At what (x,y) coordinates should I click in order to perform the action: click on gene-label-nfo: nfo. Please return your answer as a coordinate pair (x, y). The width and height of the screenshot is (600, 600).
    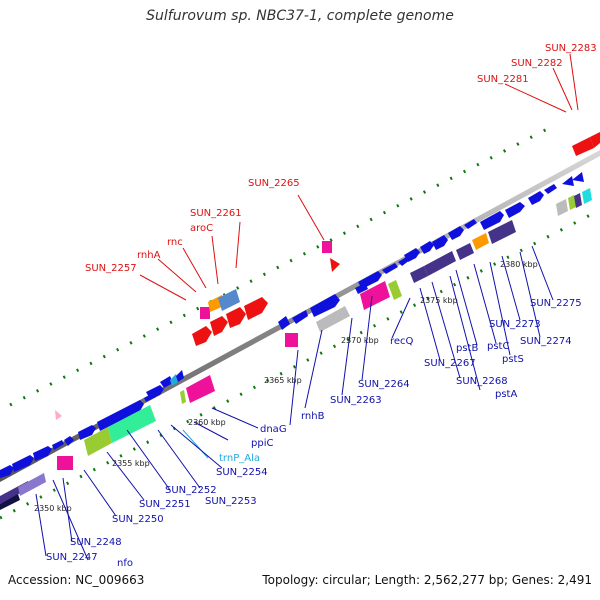
    Looking at the image, I should click on (125, 563).